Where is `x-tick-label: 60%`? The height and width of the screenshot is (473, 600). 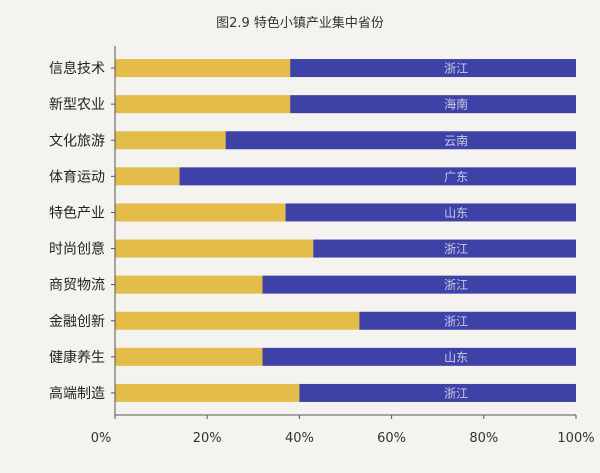
x-tick-label: 60% is located at coordinates (391, 438).